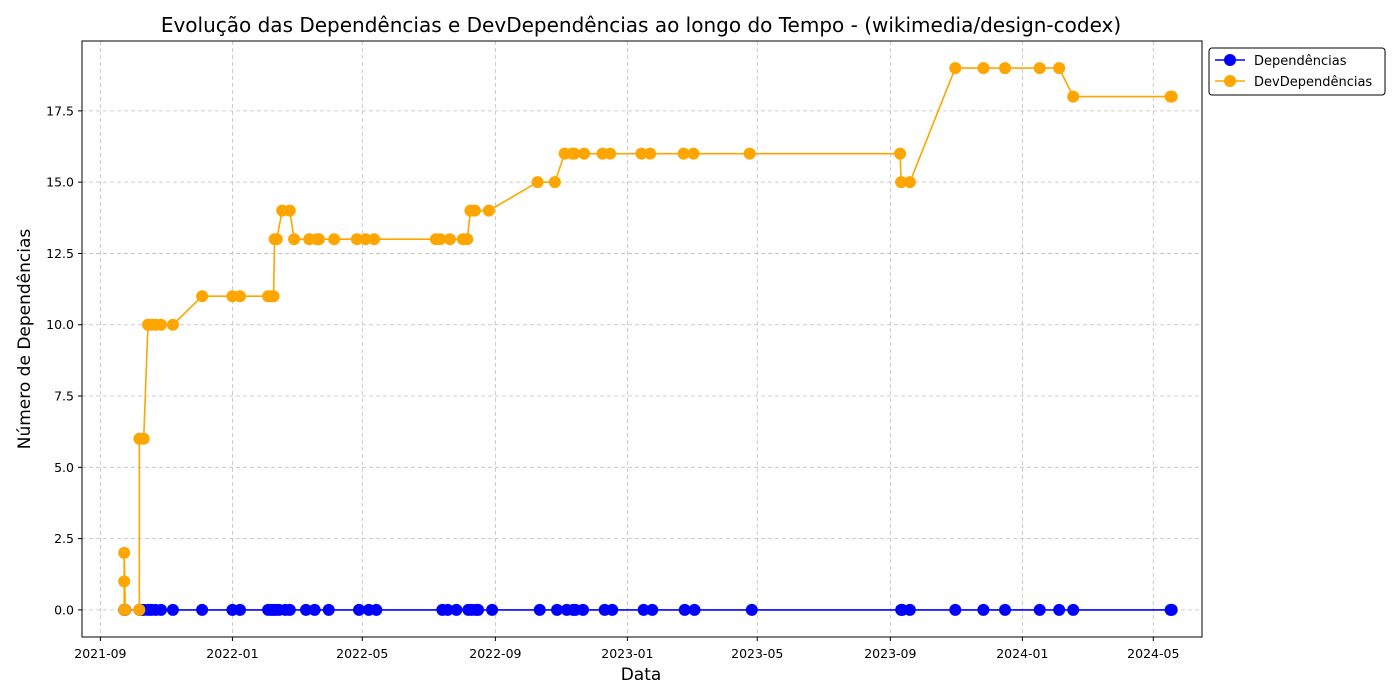  Describe the element at coordinates (64, 538) in the screenshot. I see `y-tick-label: 2.5` at that location.